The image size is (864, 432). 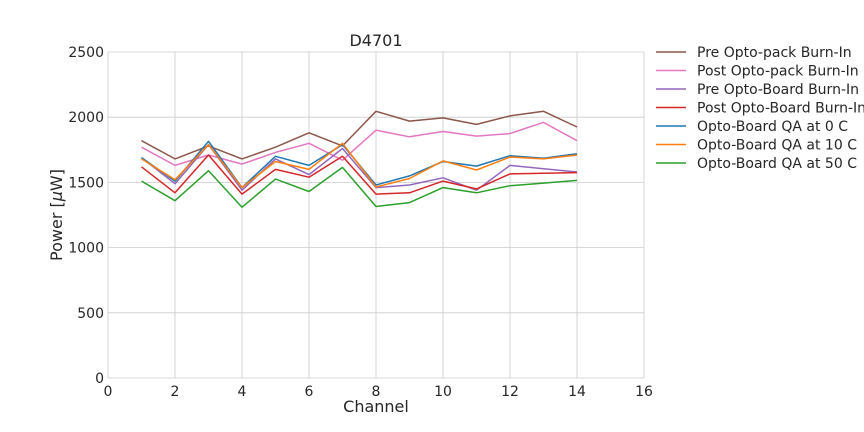 What do you see at coordinates (90, 314) in the screenshot?
I see `y-tick-label: 500` at bounding box center [90, 314].